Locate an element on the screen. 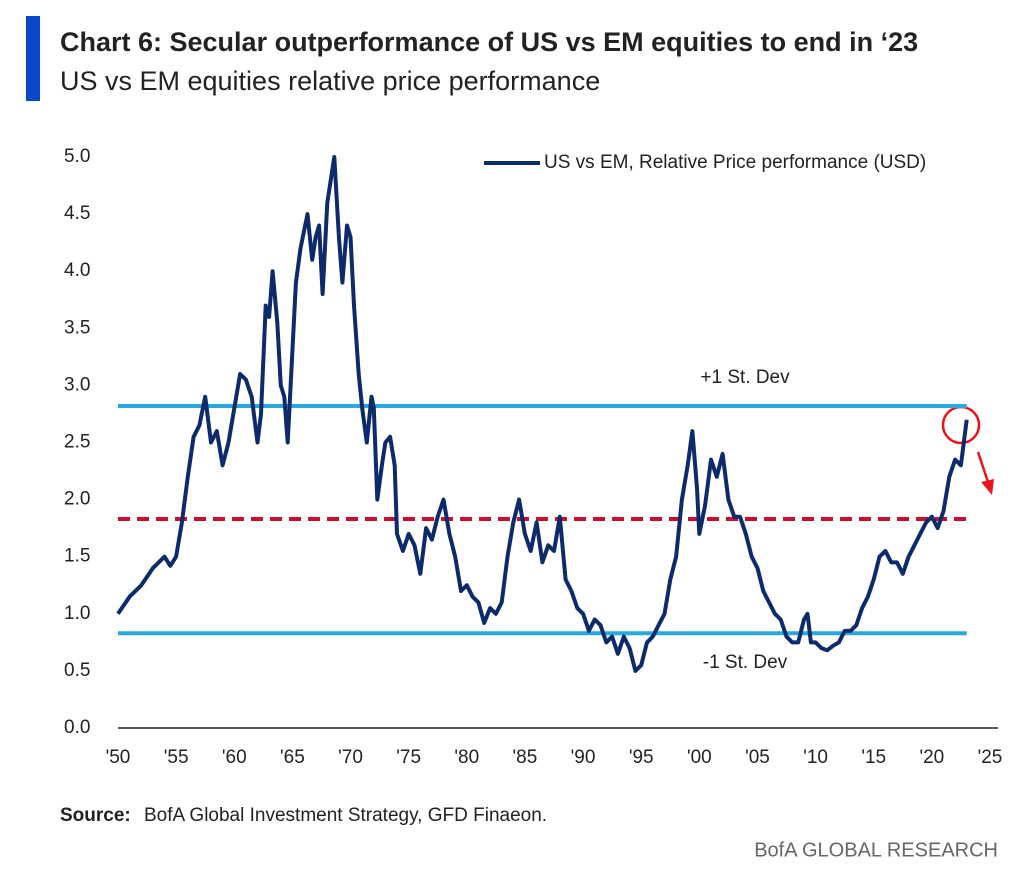 This screenshot has width=1034, height=891. arrow-shaft is located at coordinates (983, 467).